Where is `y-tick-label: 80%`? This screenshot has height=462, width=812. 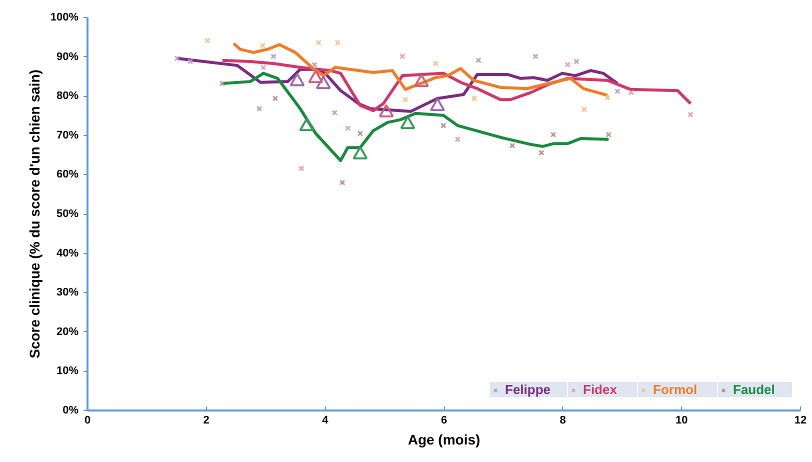
y-tick-label: 80% is located at coordinates (67, 96).